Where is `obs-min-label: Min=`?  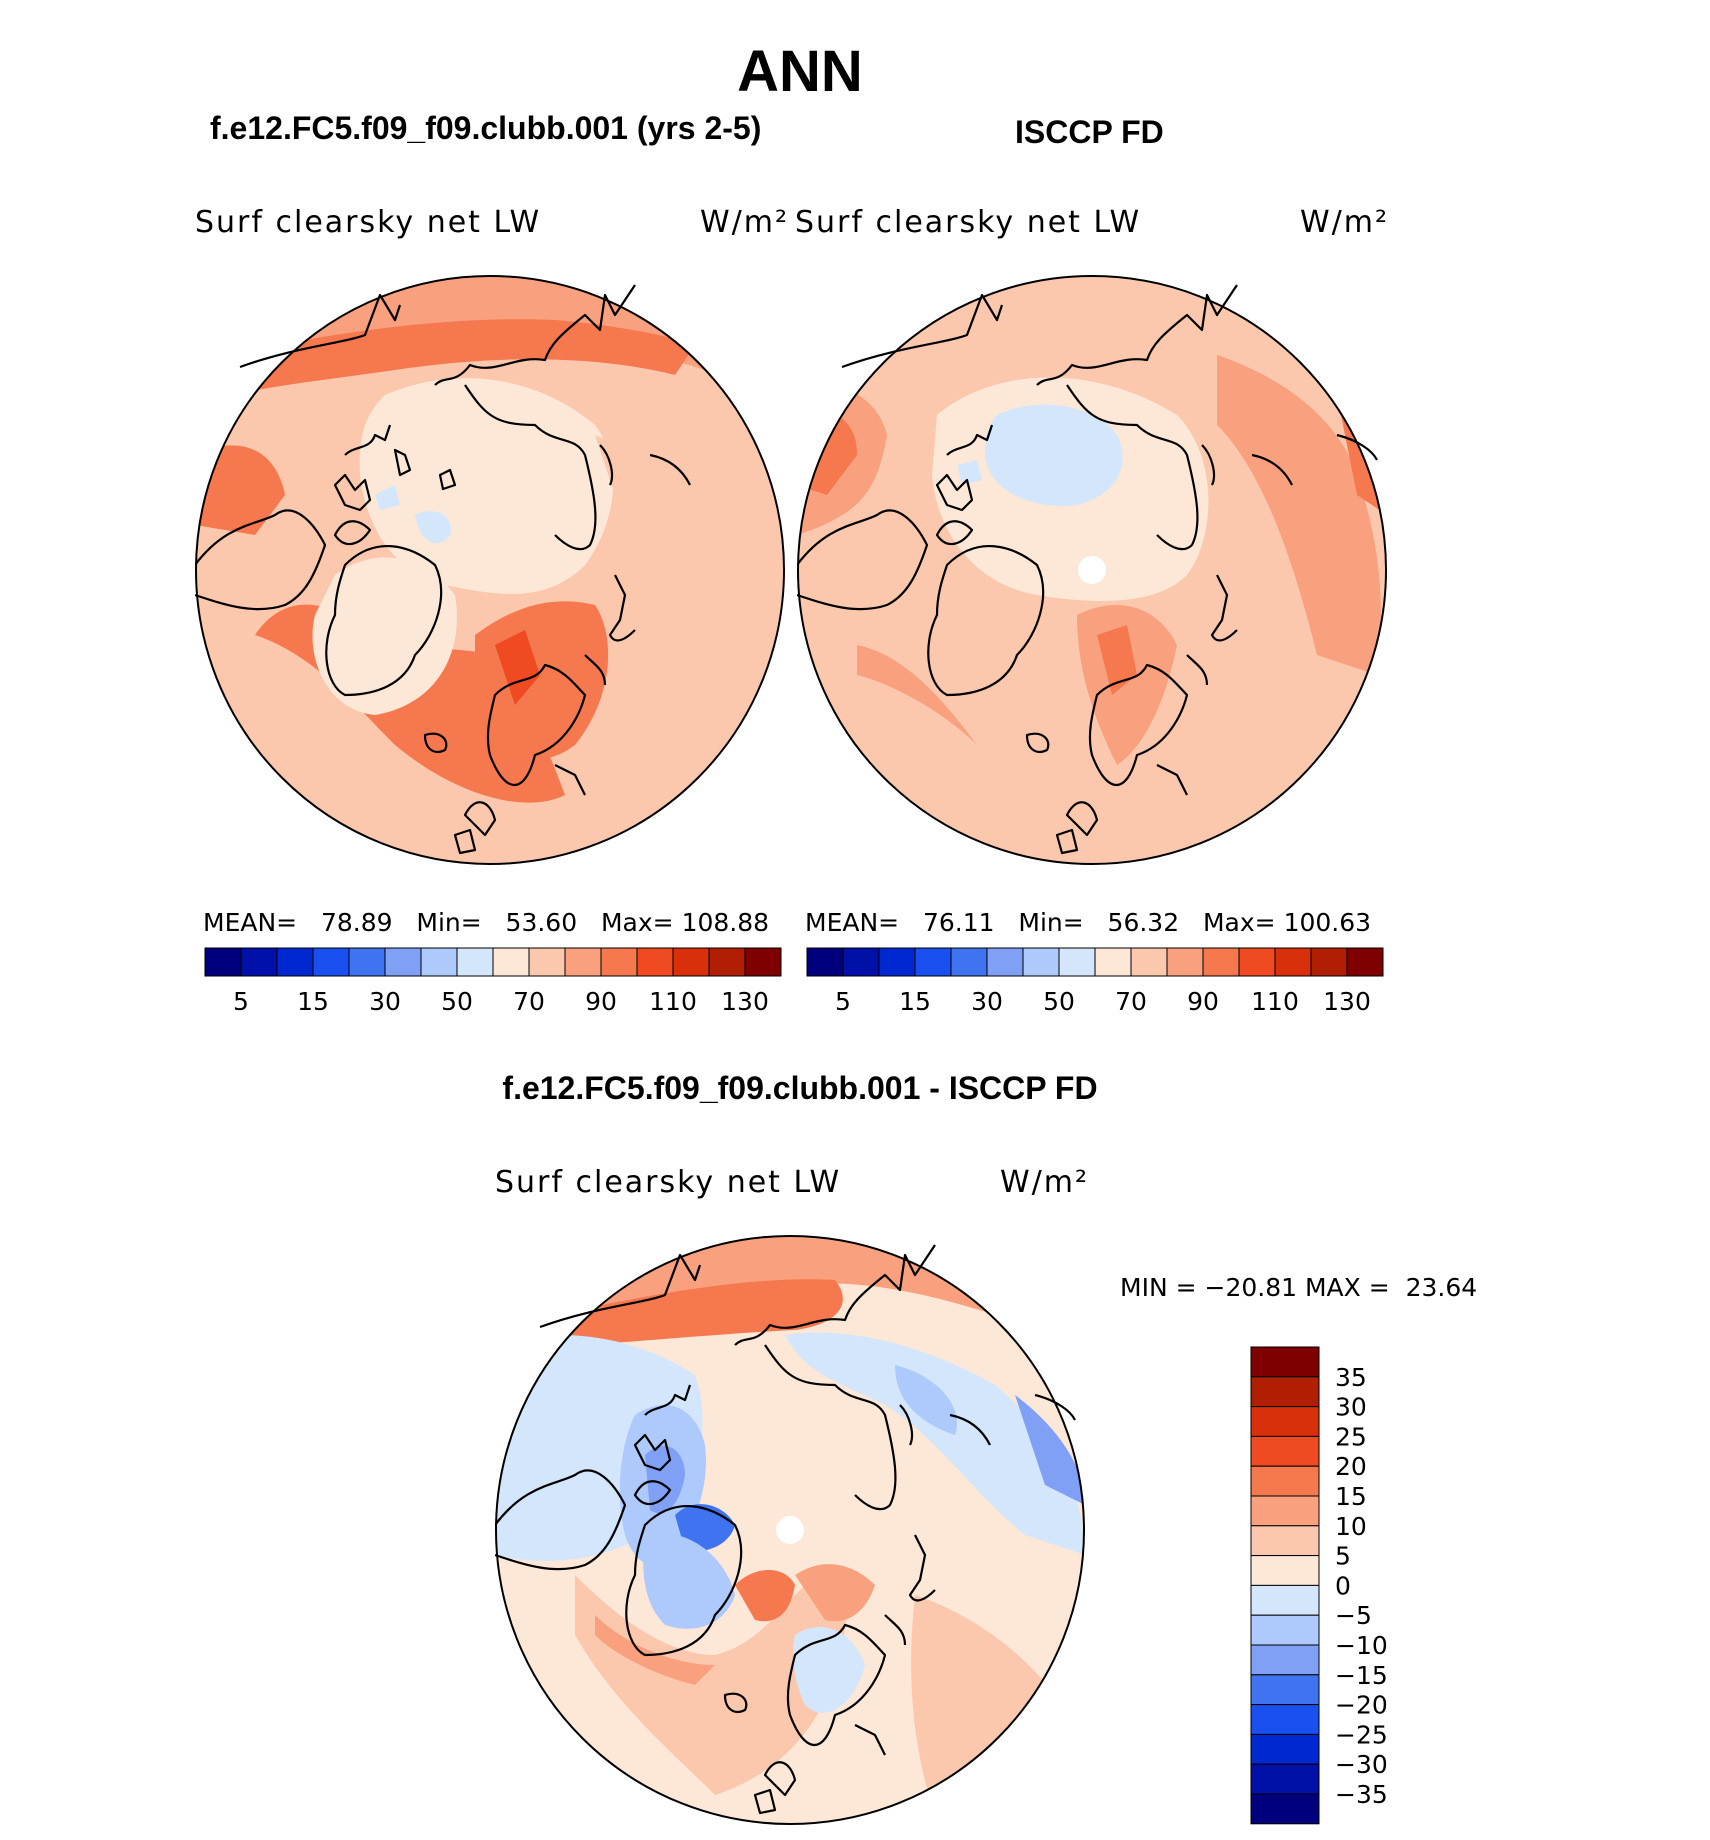 obs-min-label: Min= is located at coordinates (1051, 922).